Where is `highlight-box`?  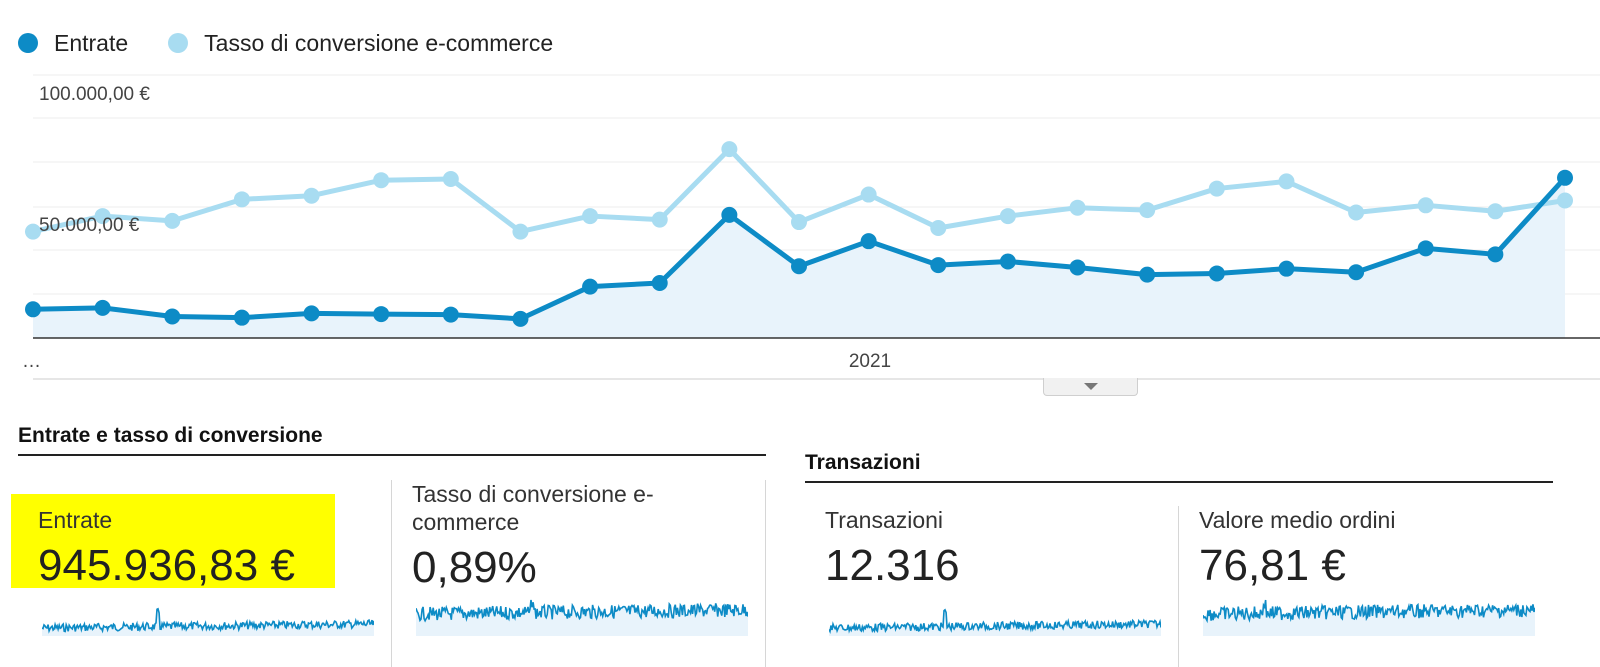 highlight-box is located at coordinates (173, 541).